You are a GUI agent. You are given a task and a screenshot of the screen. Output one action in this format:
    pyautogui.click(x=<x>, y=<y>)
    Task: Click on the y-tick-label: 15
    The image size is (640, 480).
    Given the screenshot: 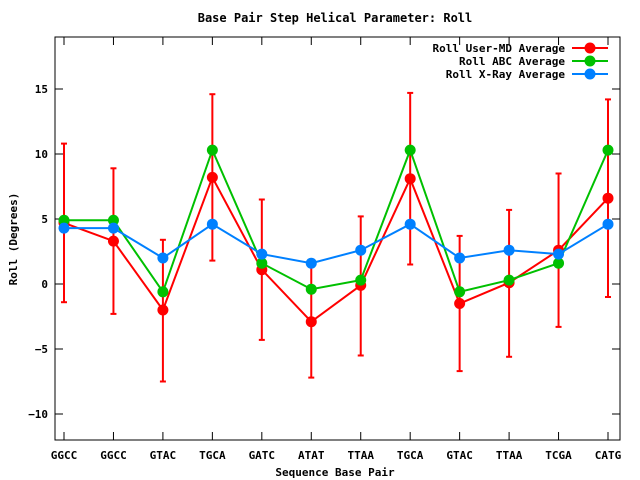 What is the action you would take?
    pyautogui.click(x=41, y=89)
    